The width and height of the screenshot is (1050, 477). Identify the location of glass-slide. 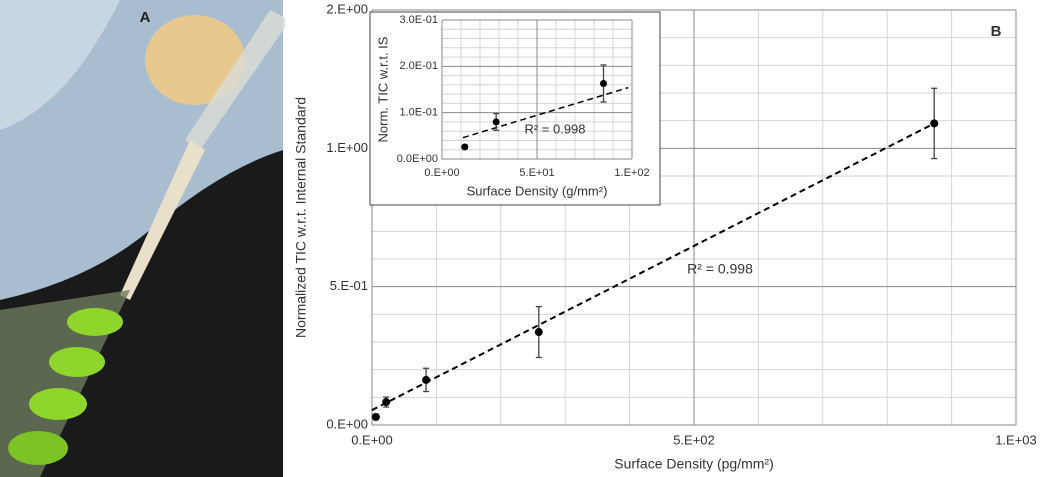
(65, 383).